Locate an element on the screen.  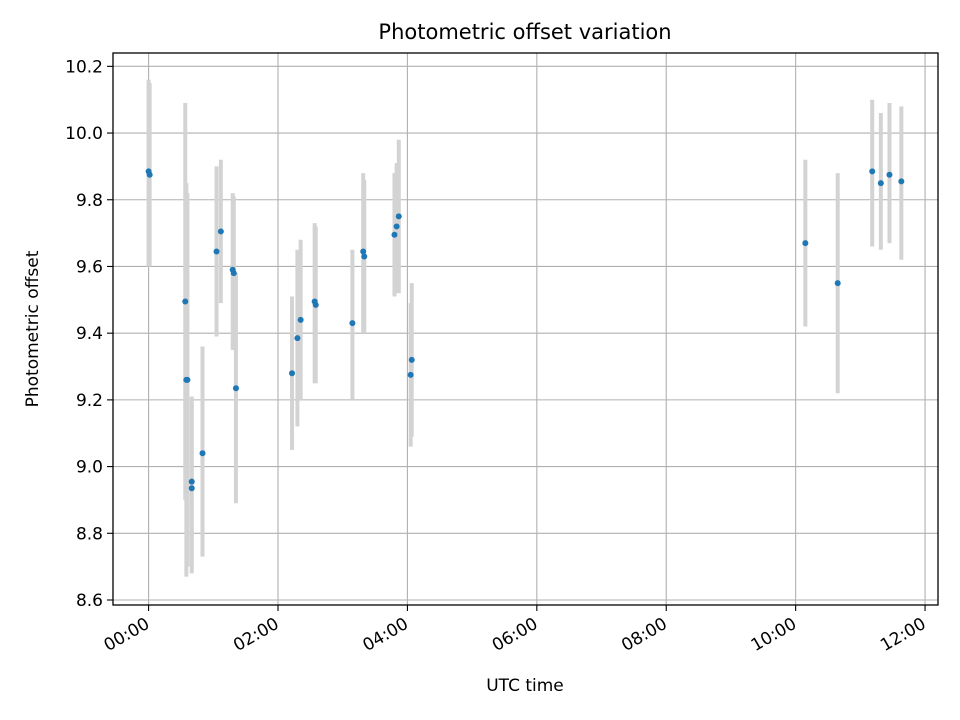
y-axis-ticks: 8.6 8.8 9.0 9.2 9.4 9.6 9.8 10.0 10.2 is located at coordinates (89, 334).